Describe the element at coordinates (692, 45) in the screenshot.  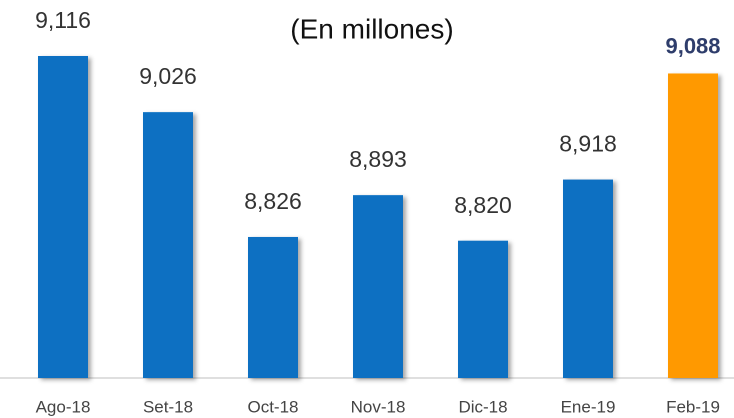
I see `value-label: 9,088` at that location.